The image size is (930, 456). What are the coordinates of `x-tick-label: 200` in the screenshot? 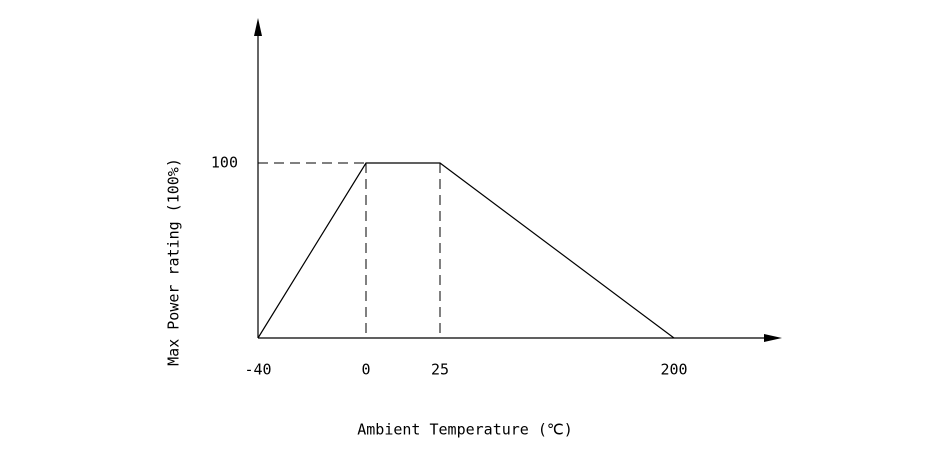 It's located at (673, 370).